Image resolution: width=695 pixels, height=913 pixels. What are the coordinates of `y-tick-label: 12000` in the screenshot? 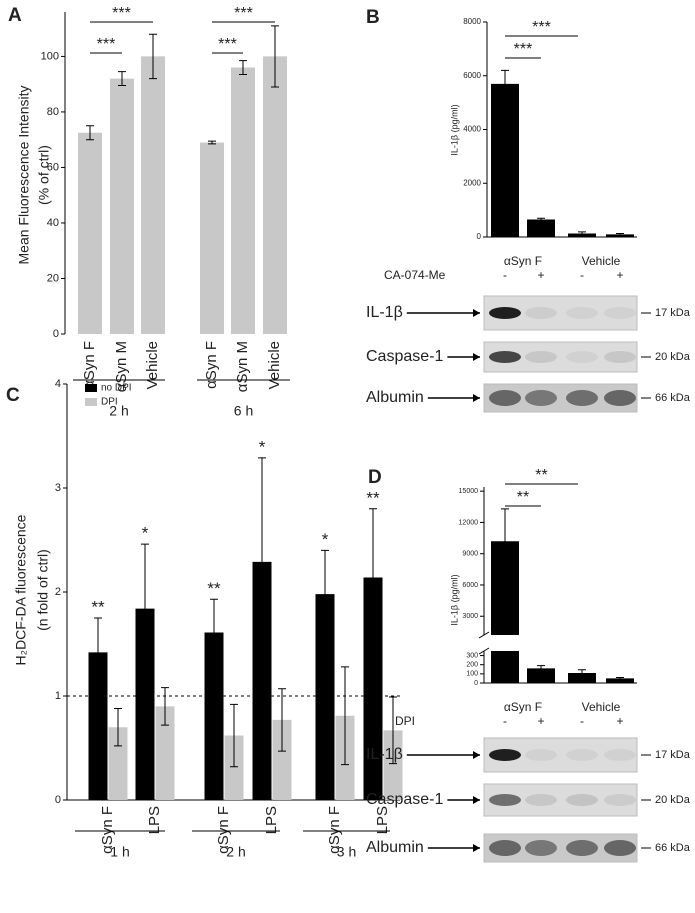 It's located at (469, 522).